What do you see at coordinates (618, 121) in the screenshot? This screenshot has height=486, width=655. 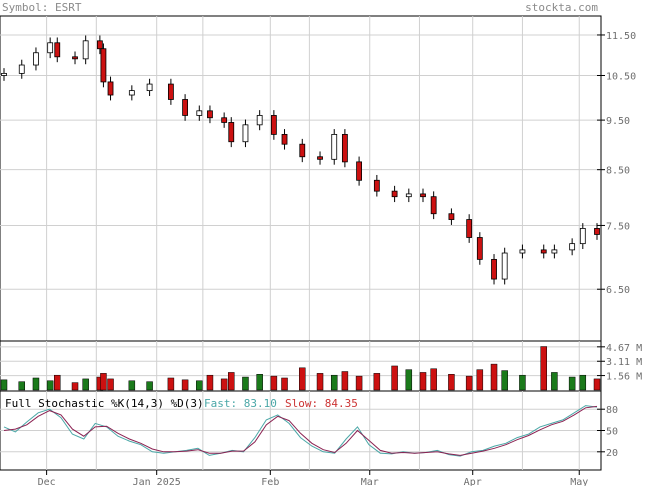 I see `price-tick-label: 9.50` at bounding box center [618, 121].